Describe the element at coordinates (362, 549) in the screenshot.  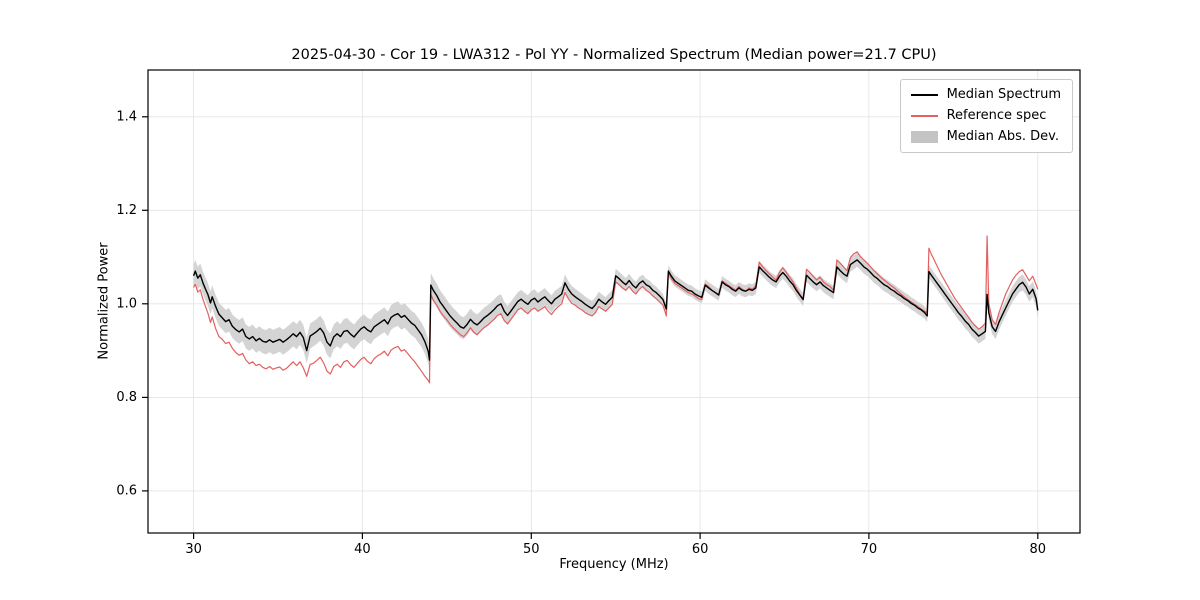
I see `x-tick-label: 40` at that location.